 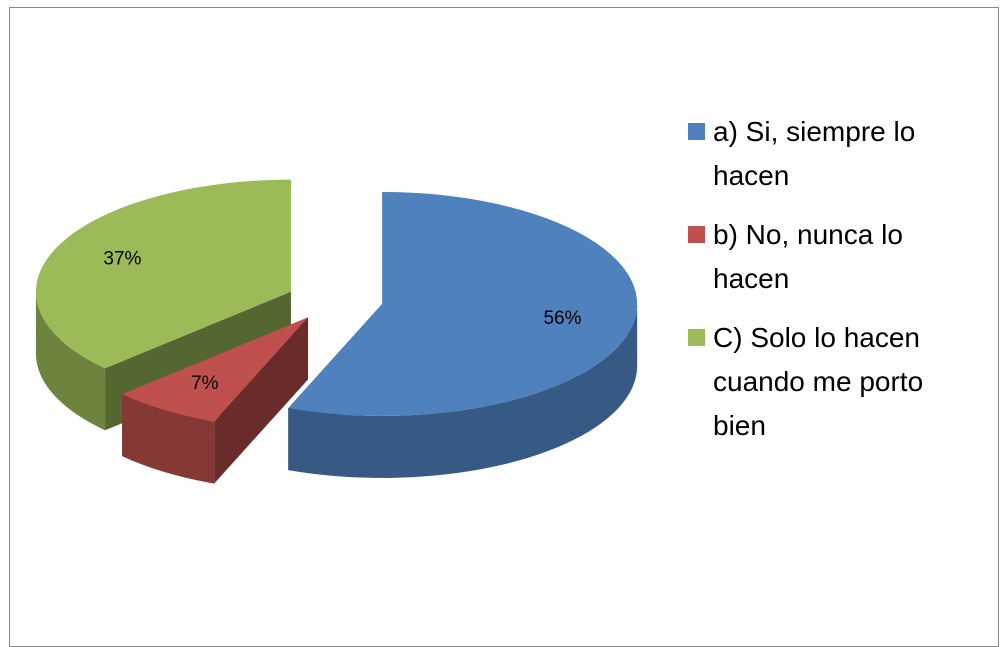 I want to click on legend-label: a) Si, siempre lo hacen, so click(x=814, y=153).